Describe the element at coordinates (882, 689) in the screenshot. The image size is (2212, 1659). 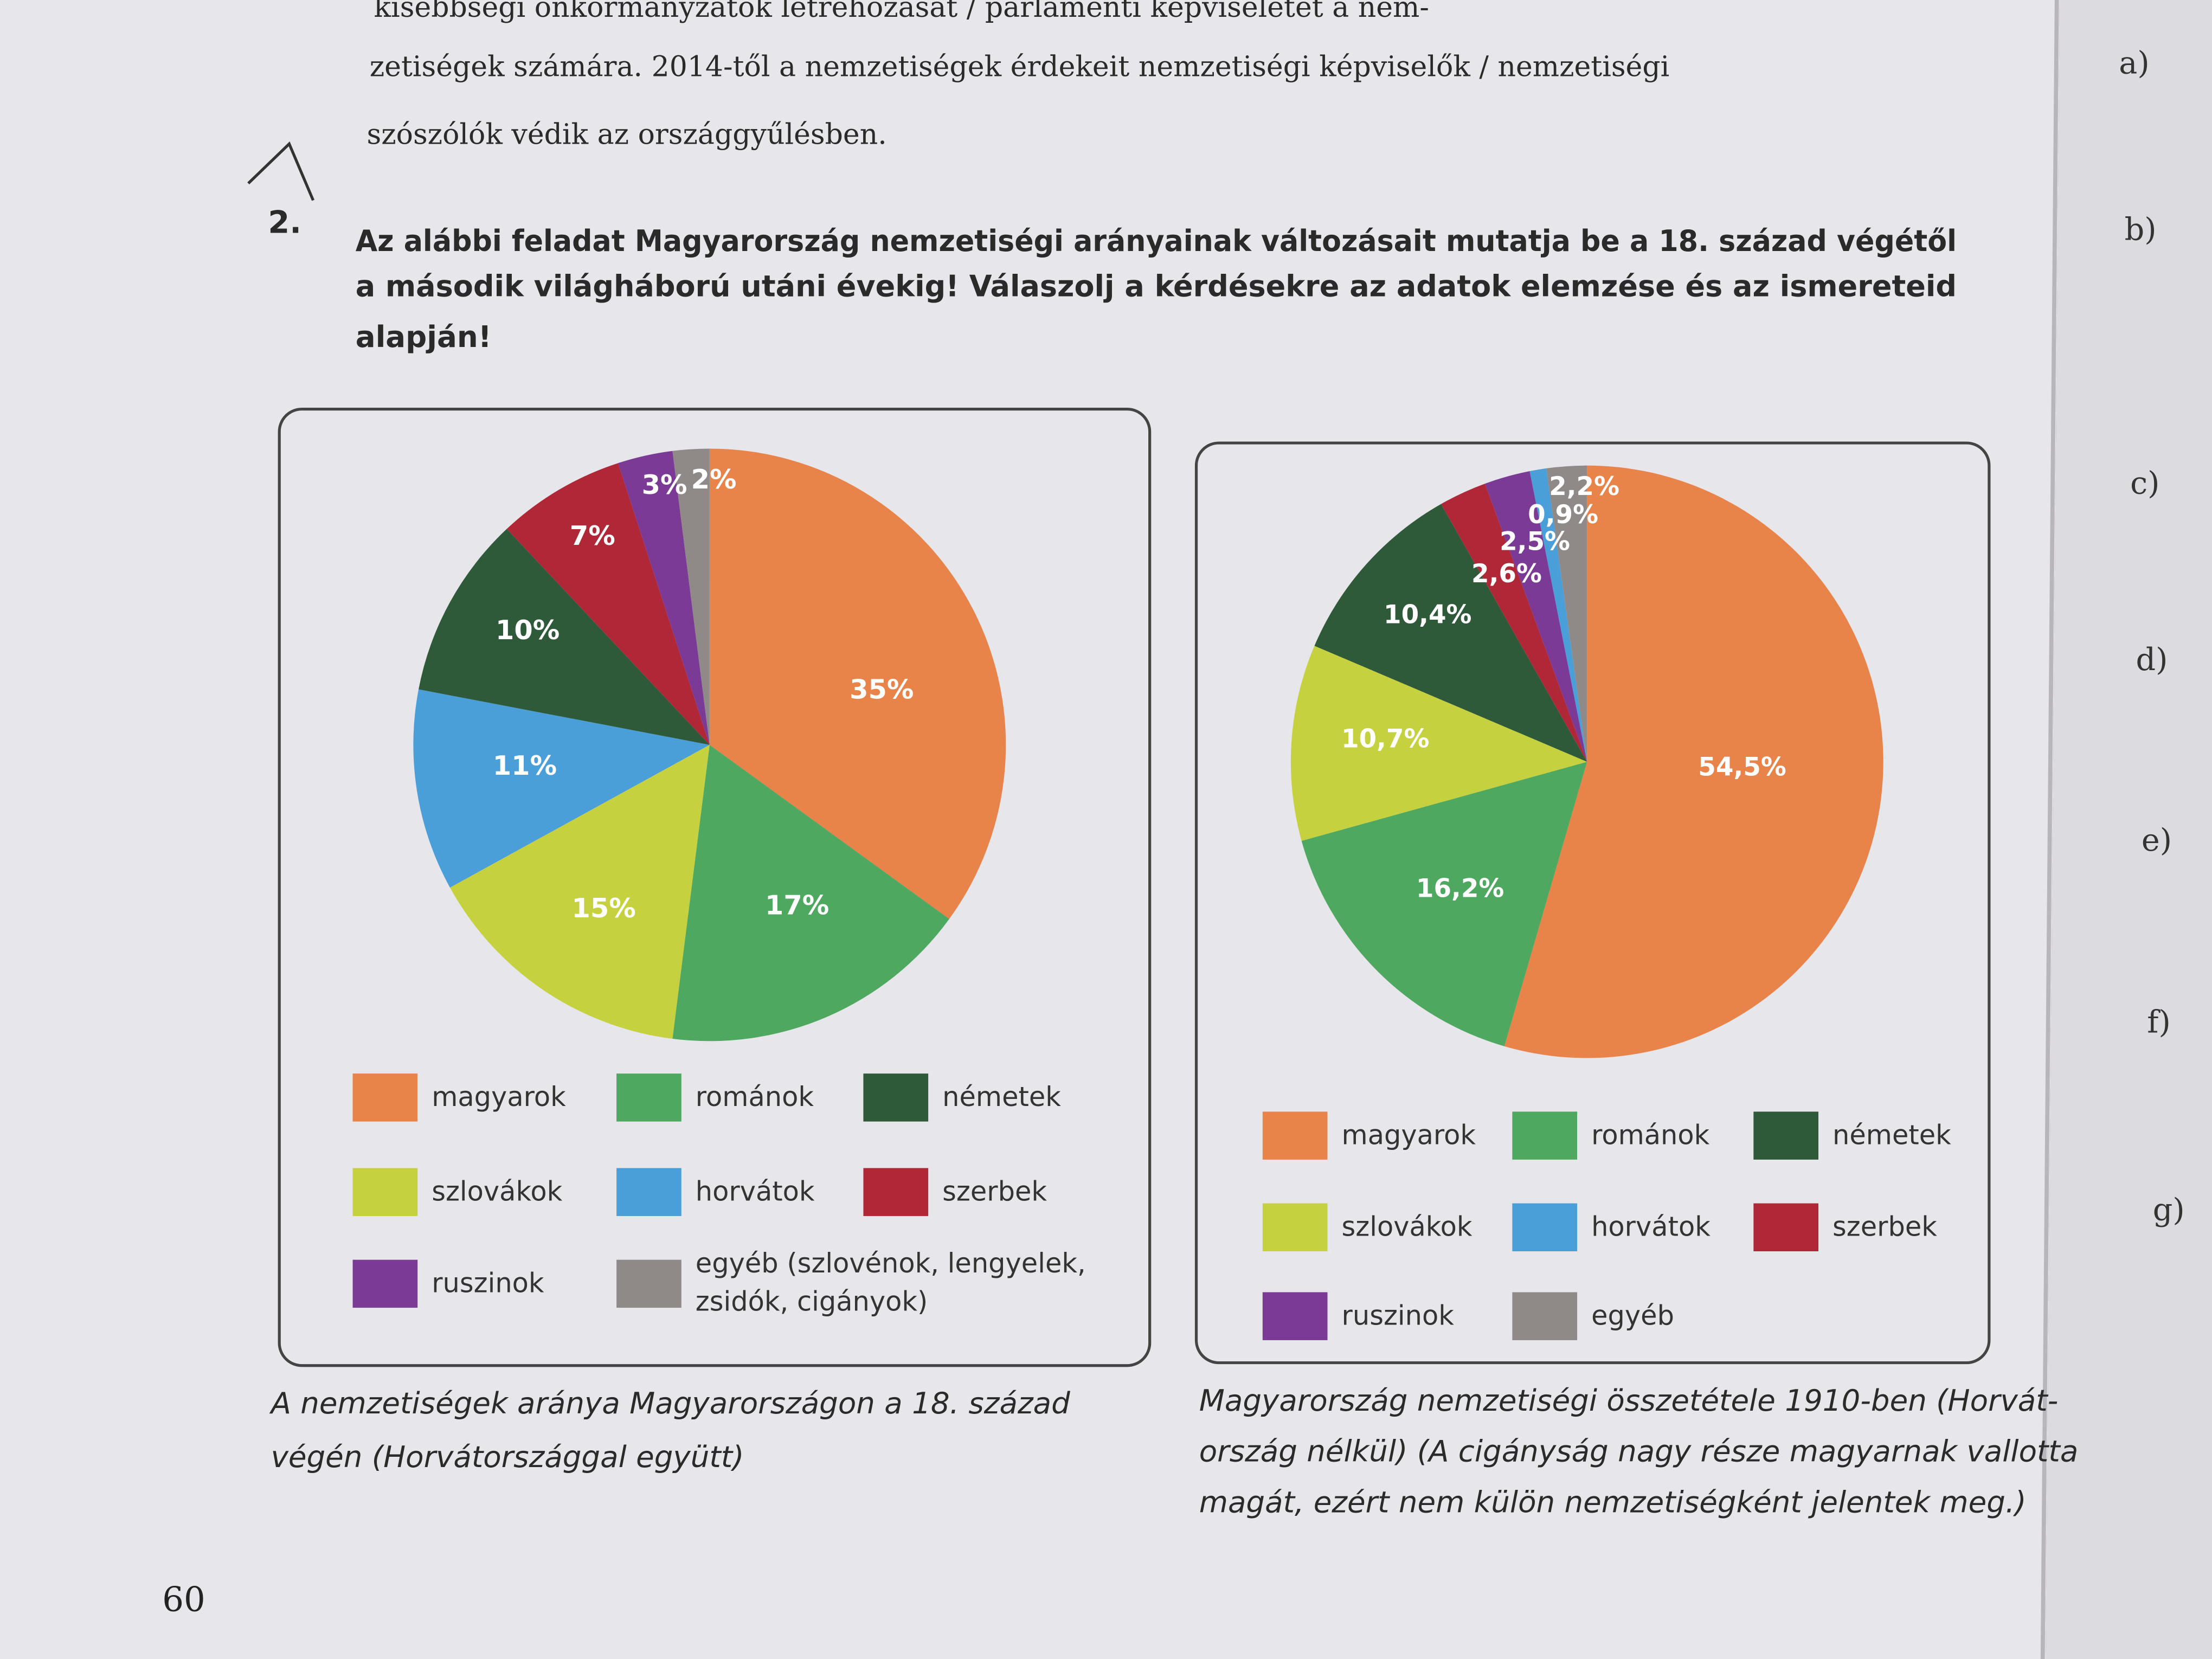
I see `slice-label: 35%` at that location.